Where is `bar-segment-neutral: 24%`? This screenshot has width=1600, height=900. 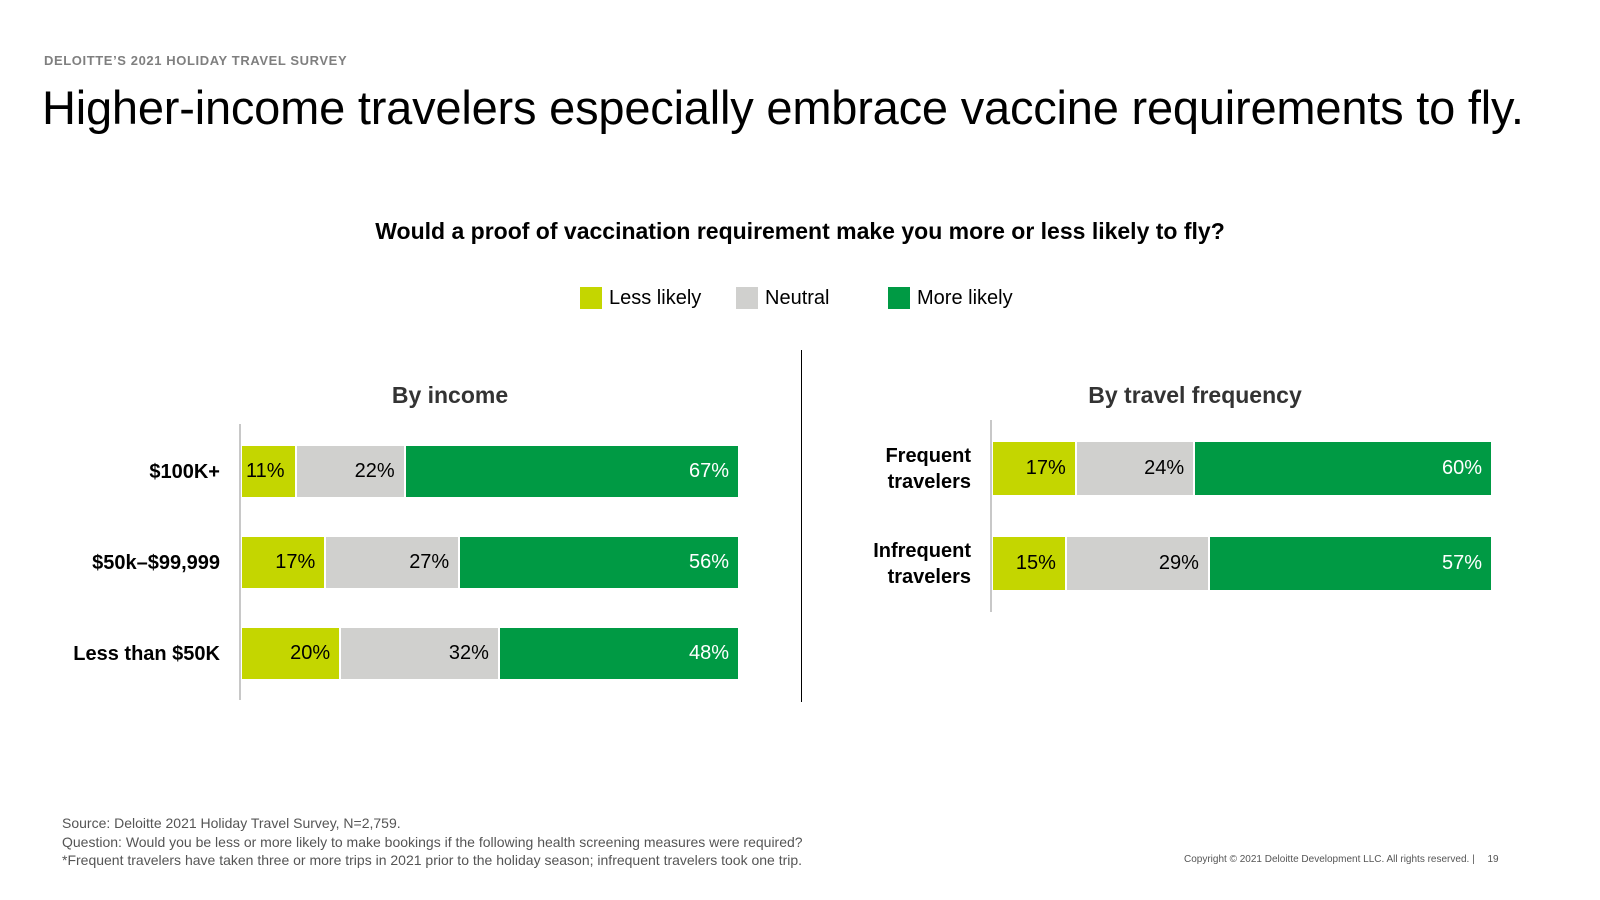
bar-segment-neutral: 24% is located at coordinates (1135, 468).